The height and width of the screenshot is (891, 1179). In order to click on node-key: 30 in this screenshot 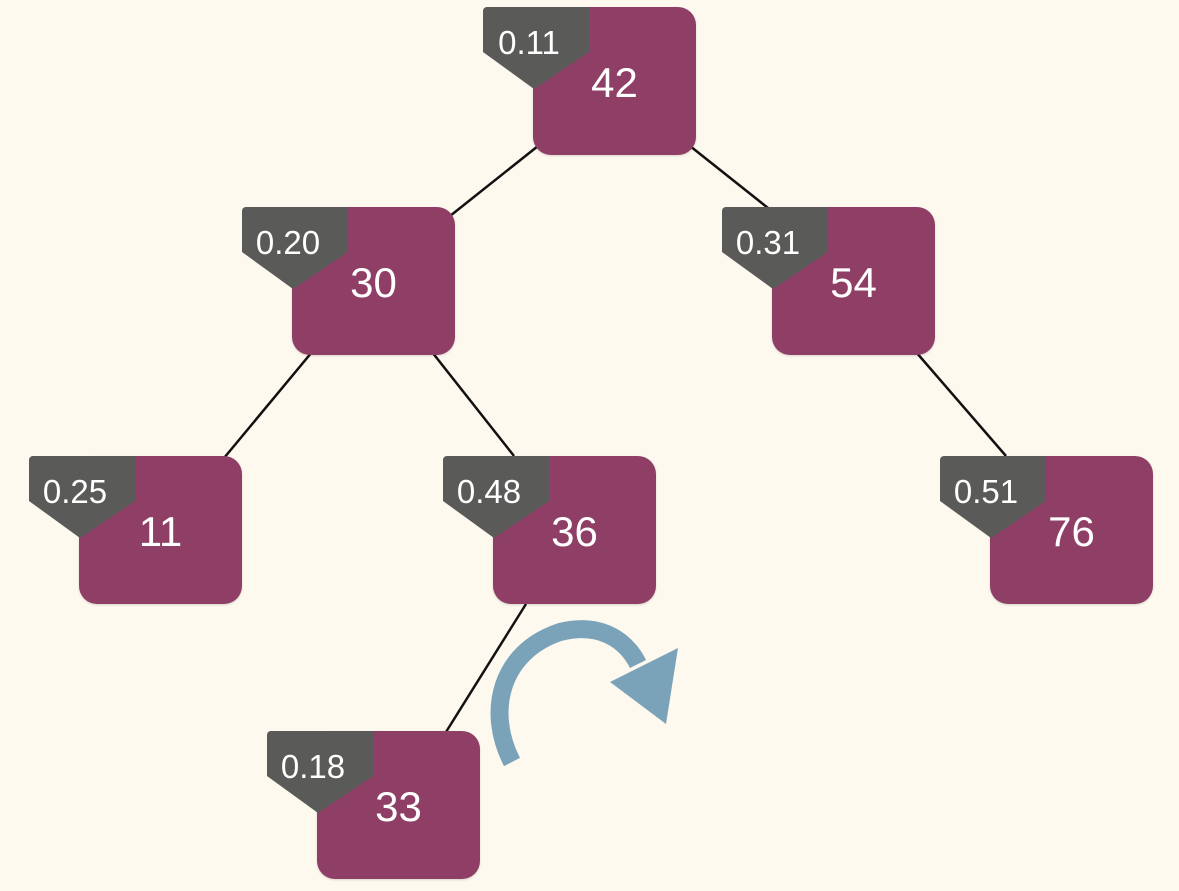, I will do `click(373, 282)`.